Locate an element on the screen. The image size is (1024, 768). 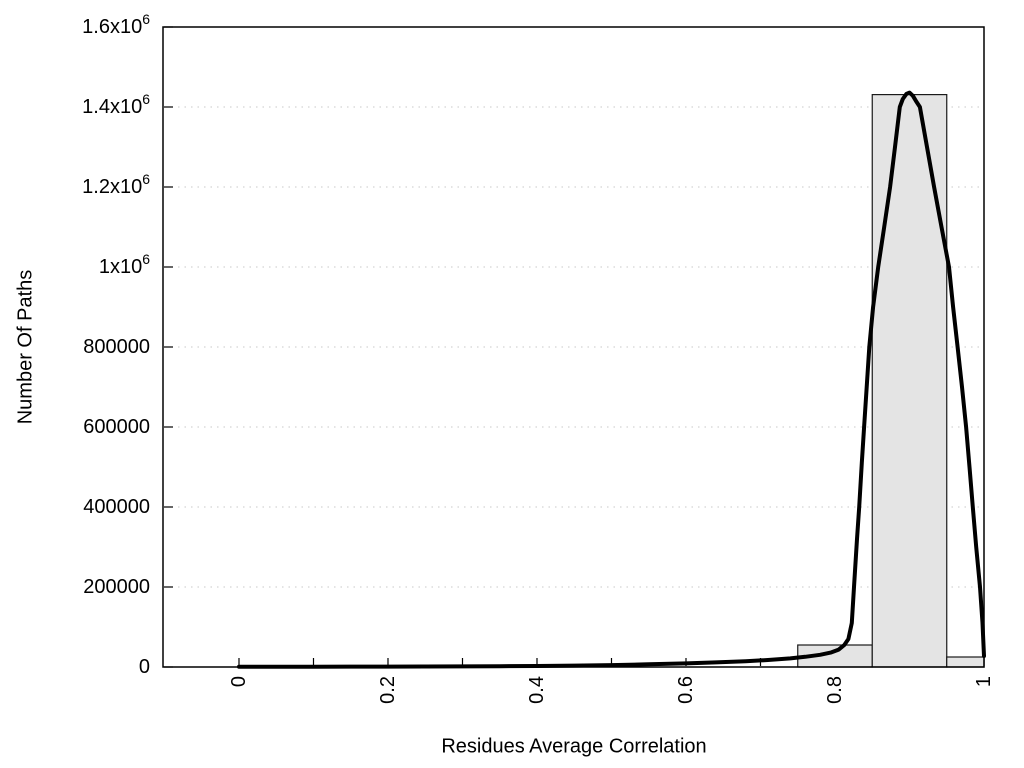
x-tick-label: 0.2 is located at coordinates (388, 690).